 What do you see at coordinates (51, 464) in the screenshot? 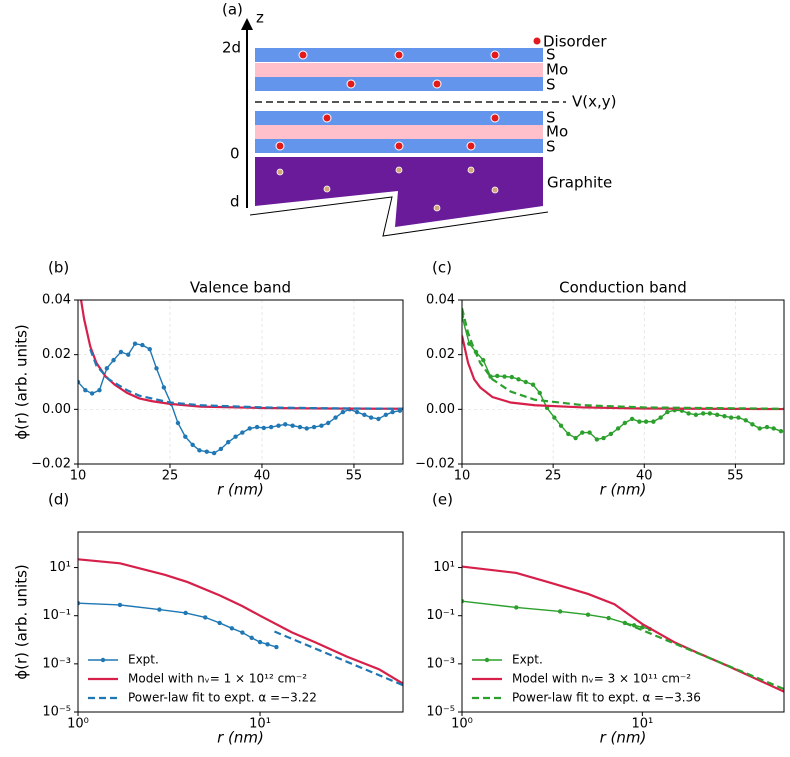
I see `y-tick-label: −0.02` at bounding box center [51, 464].